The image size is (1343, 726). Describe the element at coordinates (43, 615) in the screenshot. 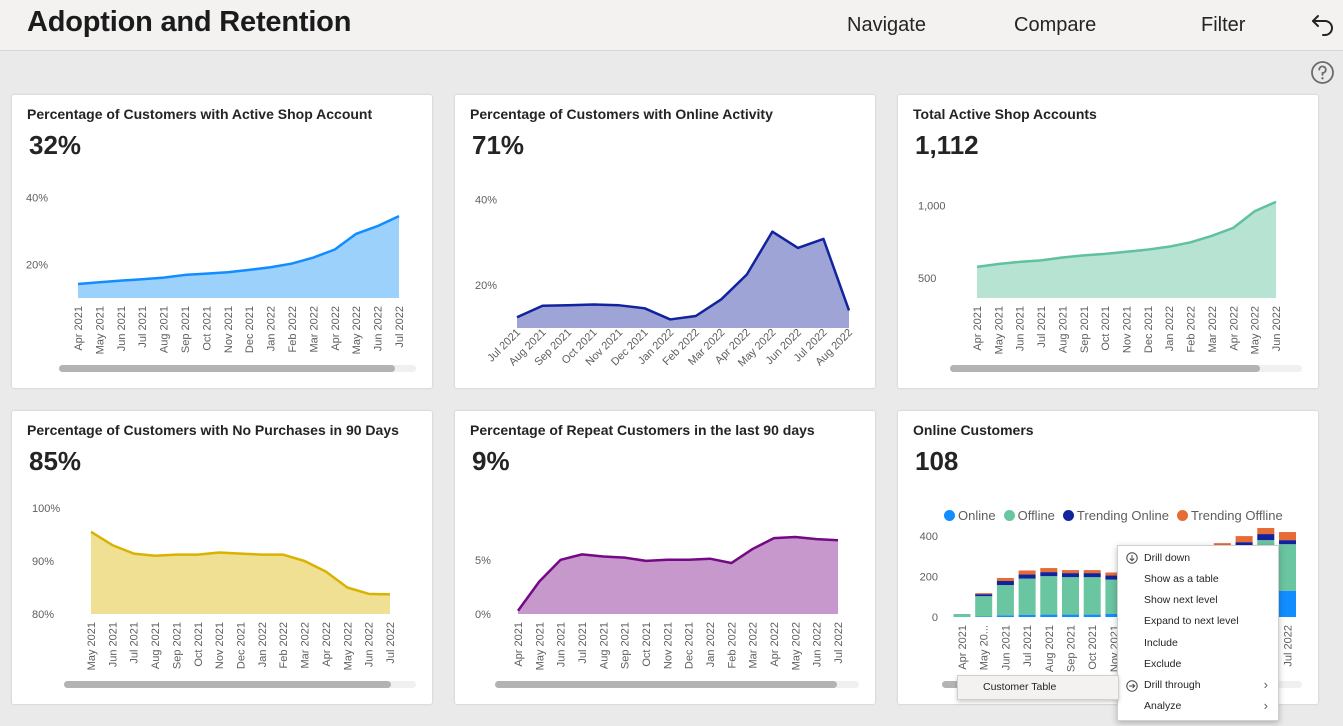

I see `y-tick-label: 80%` at that location.